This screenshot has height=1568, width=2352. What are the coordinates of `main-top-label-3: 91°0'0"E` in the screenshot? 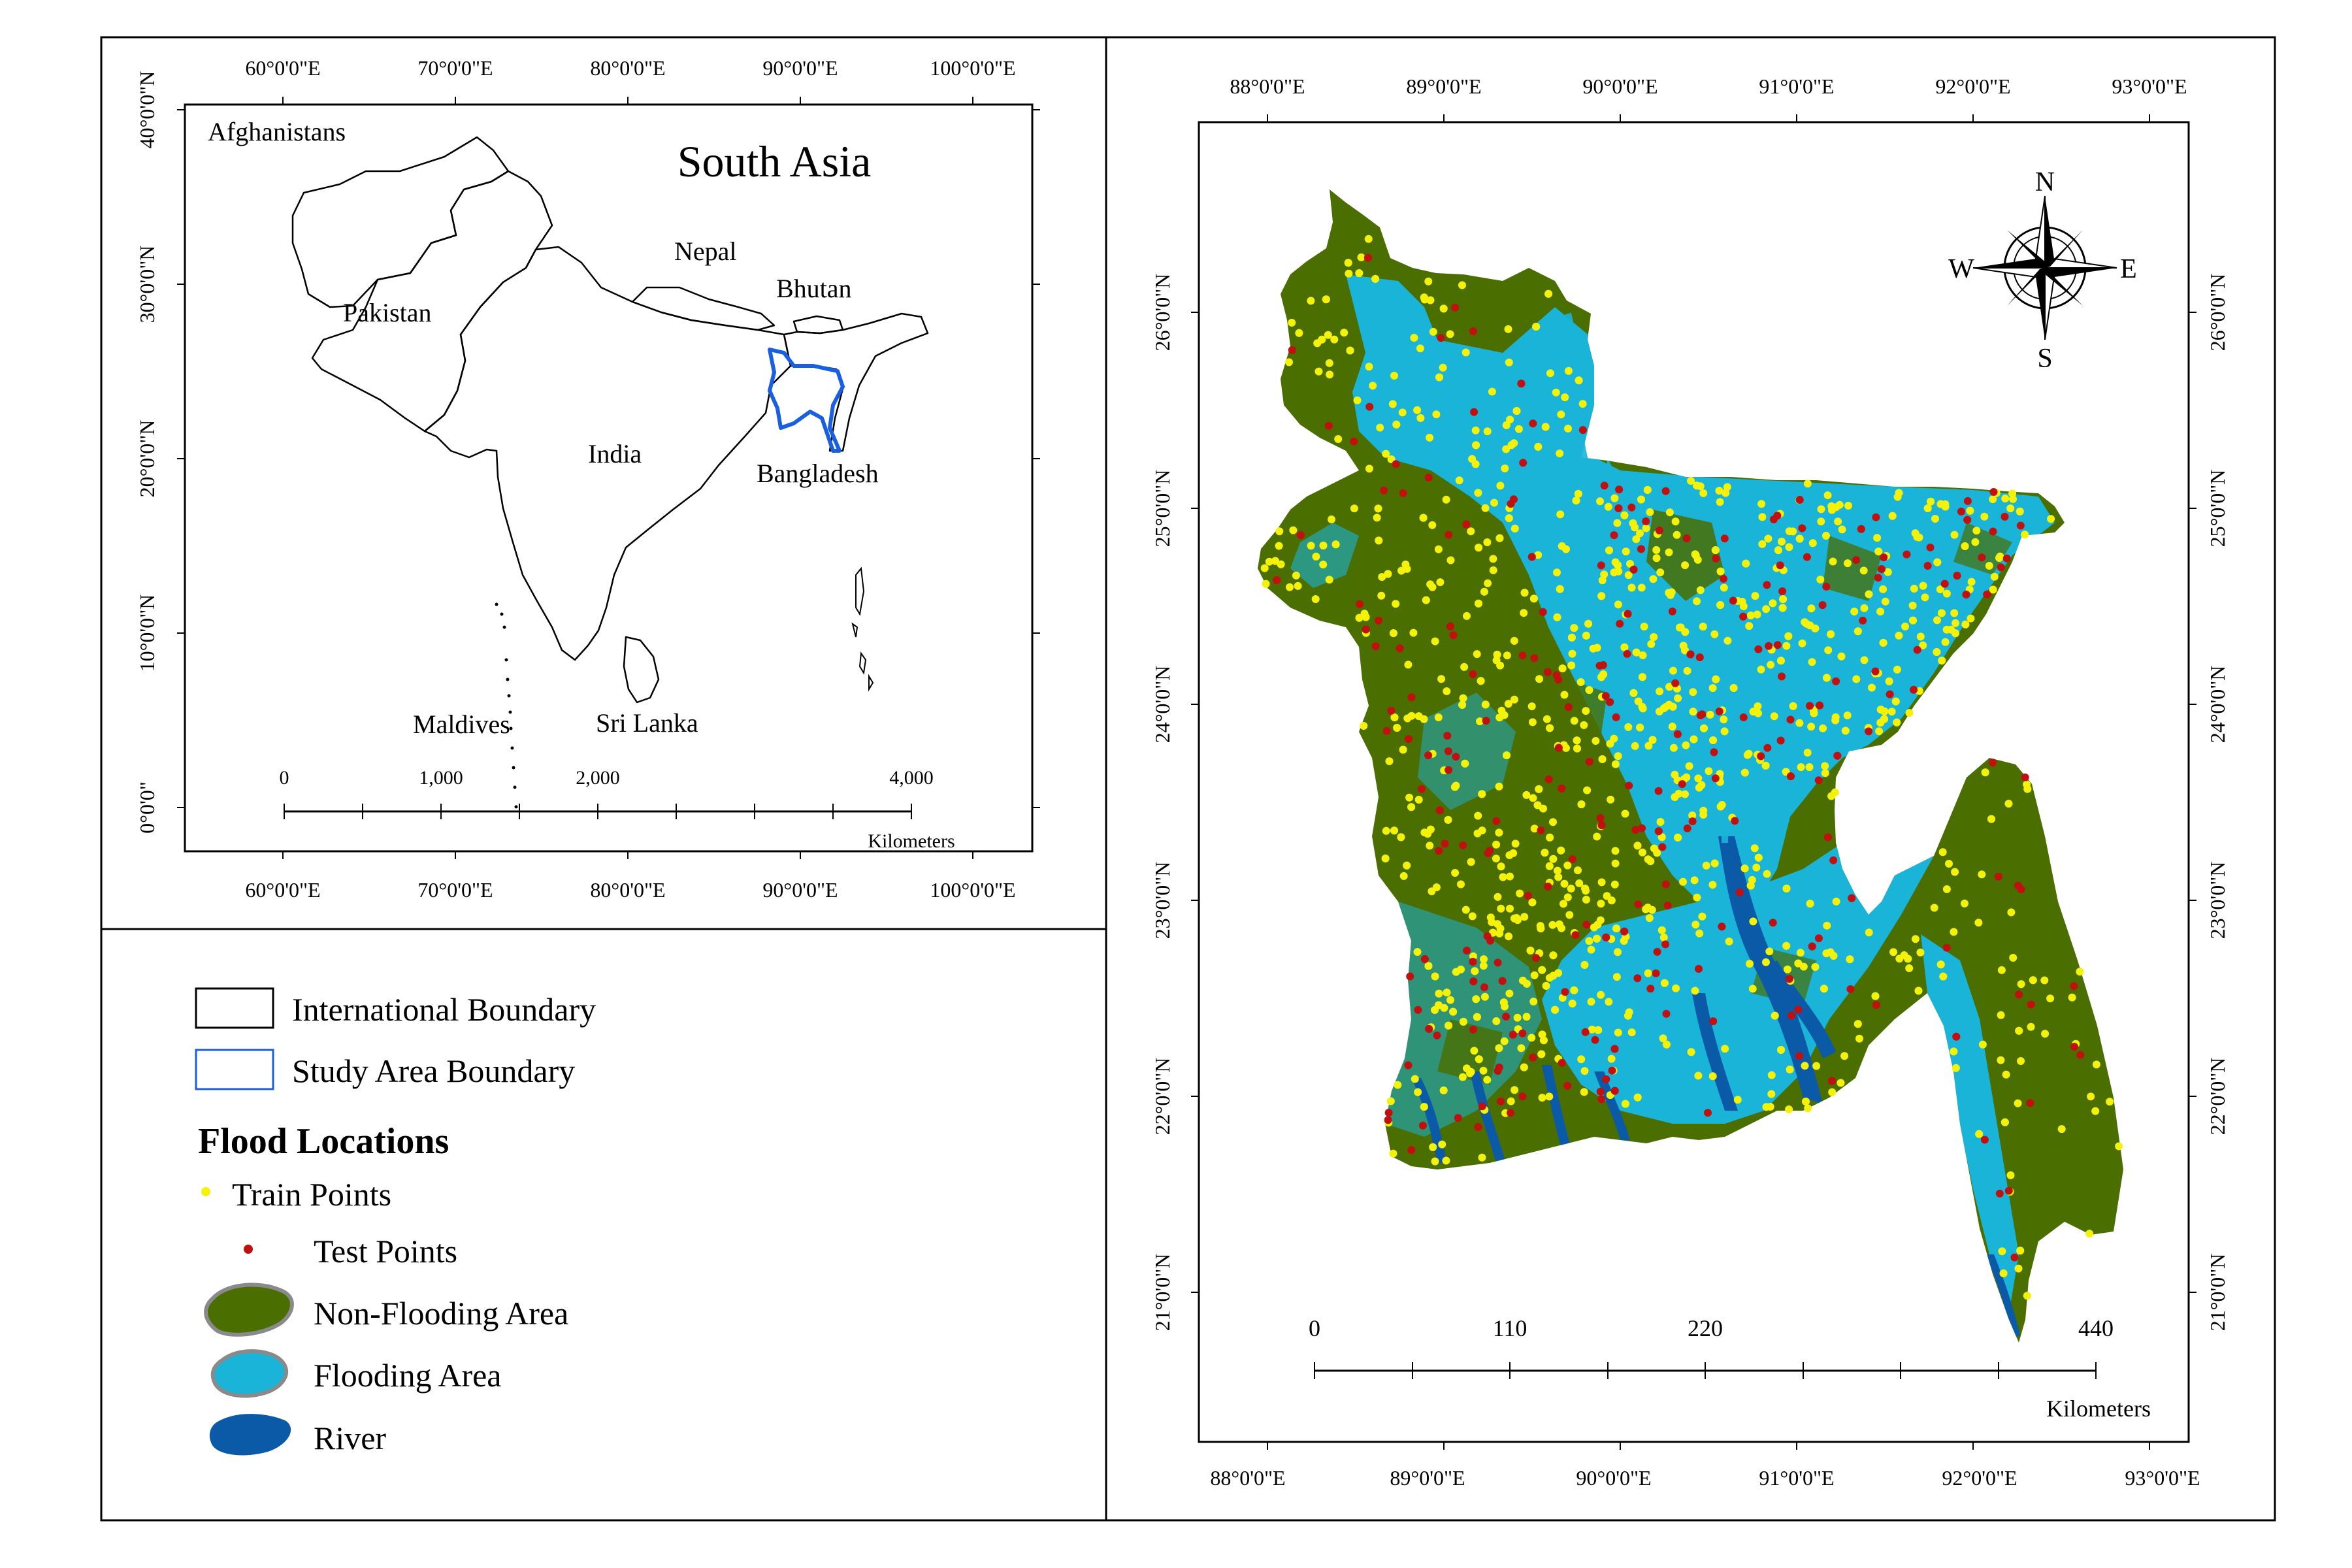 It's located at (1796, 86).